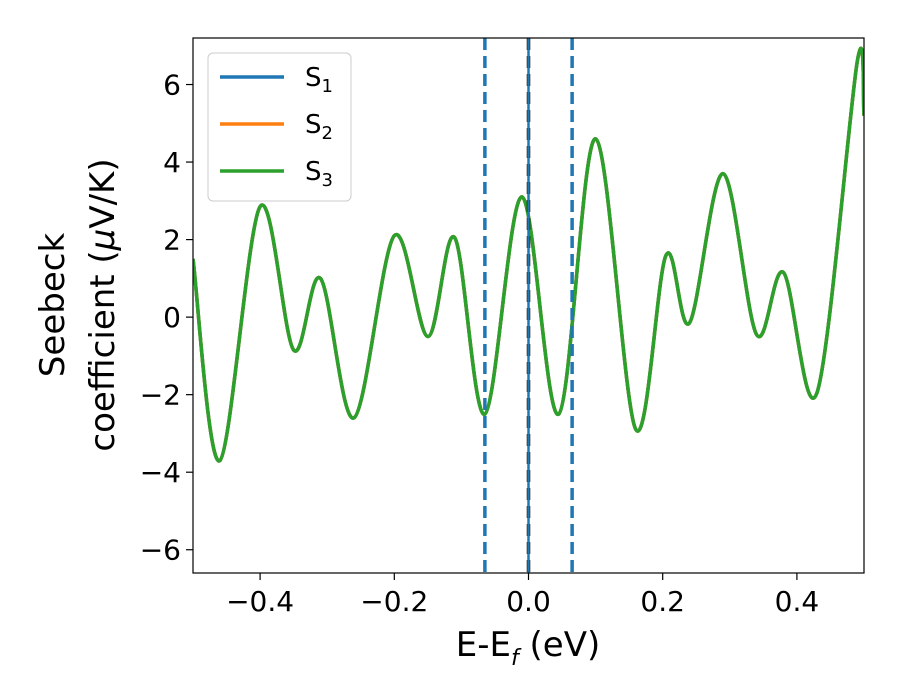 This screenshot has height=700, width=900. Describe the element at coordinates (172, 85) in the screenshot. I see `y-tick-label: 6` at that location.